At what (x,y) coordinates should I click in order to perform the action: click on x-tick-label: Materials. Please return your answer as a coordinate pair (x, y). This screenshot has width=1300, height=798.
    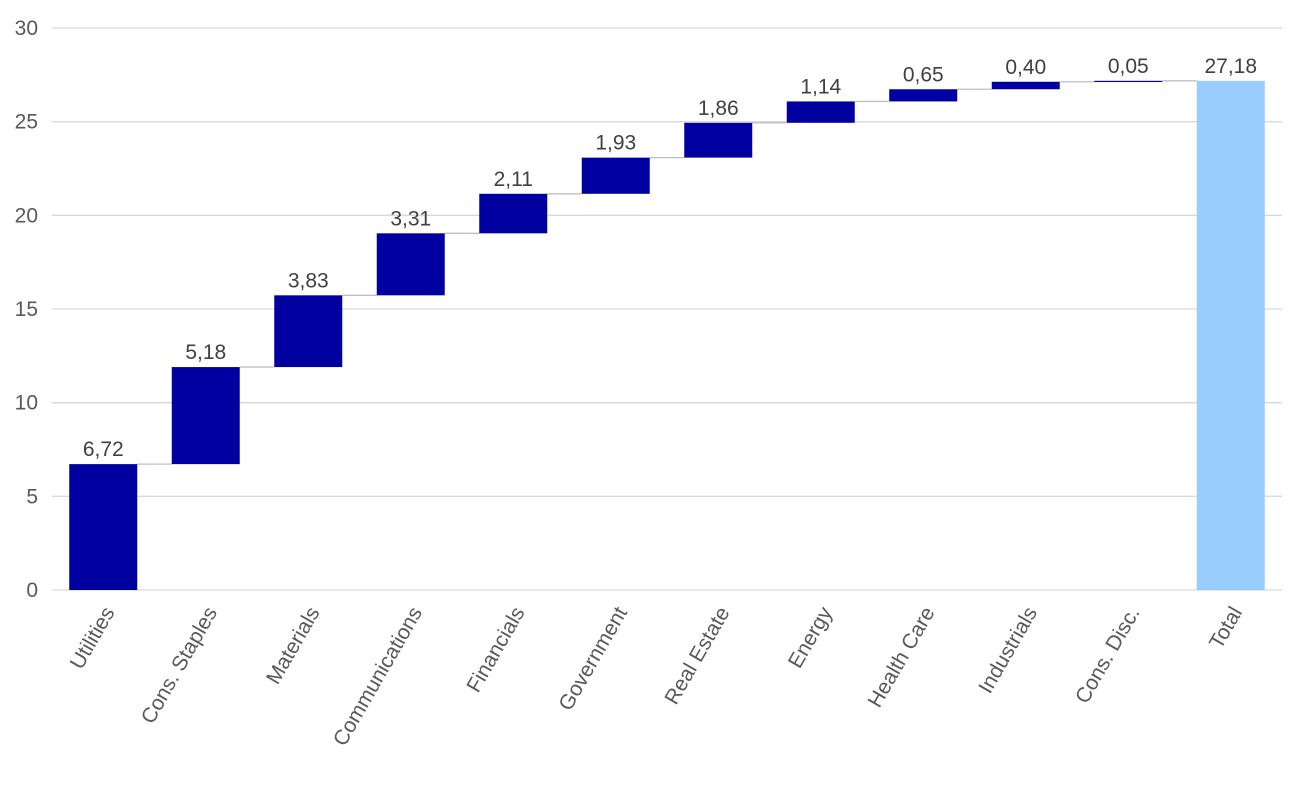
    Looking at the image, I should click on (293, 645).